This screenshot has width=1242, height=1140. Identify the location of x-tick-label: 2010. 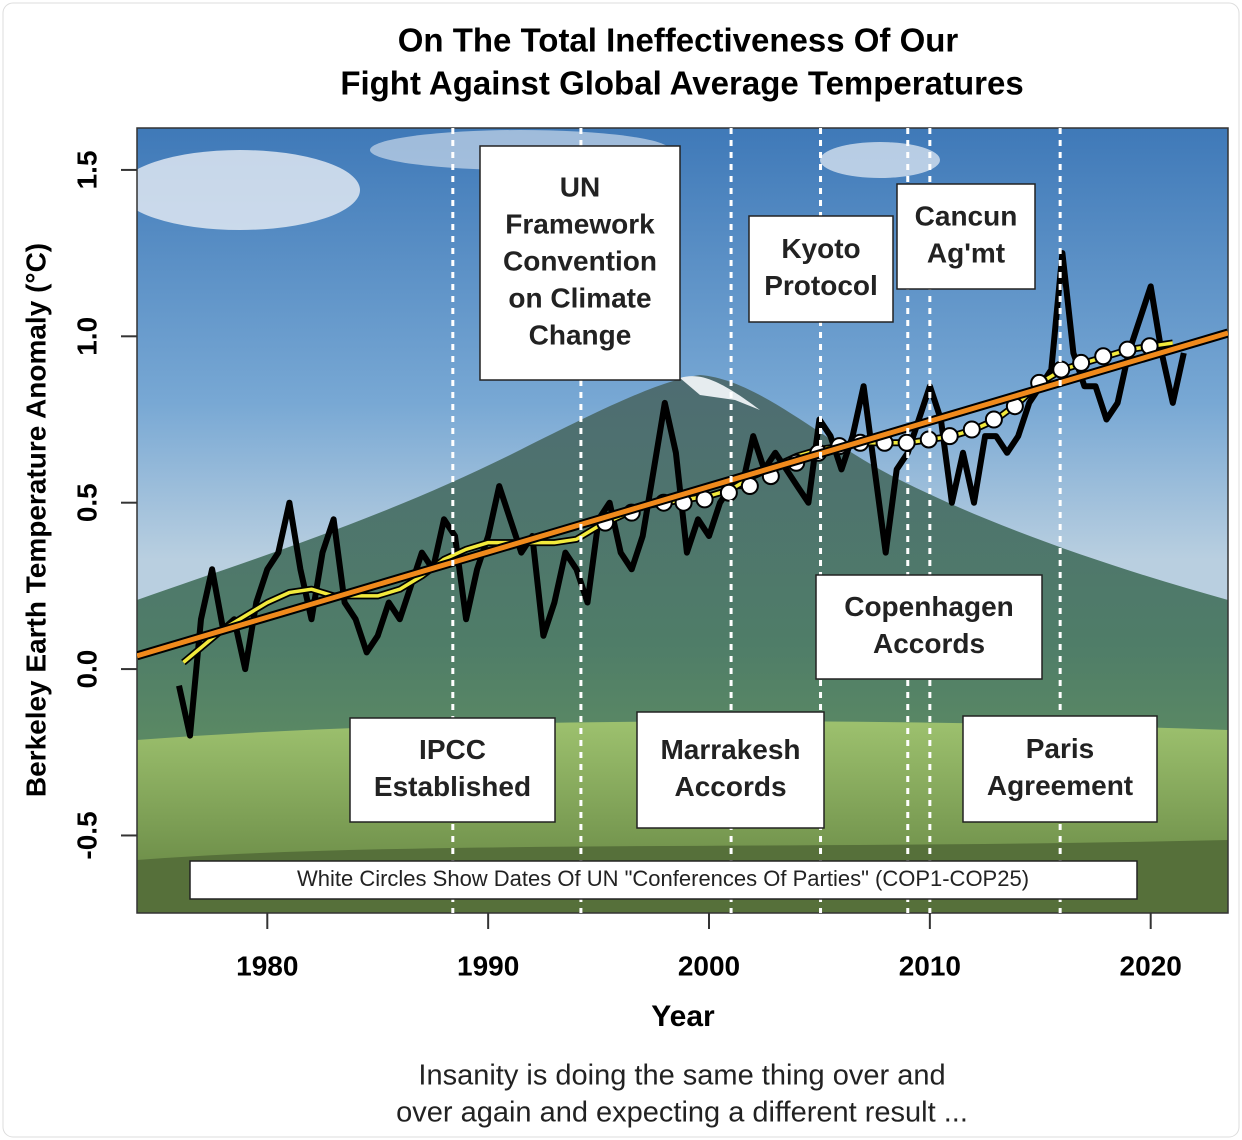
(930, 965).